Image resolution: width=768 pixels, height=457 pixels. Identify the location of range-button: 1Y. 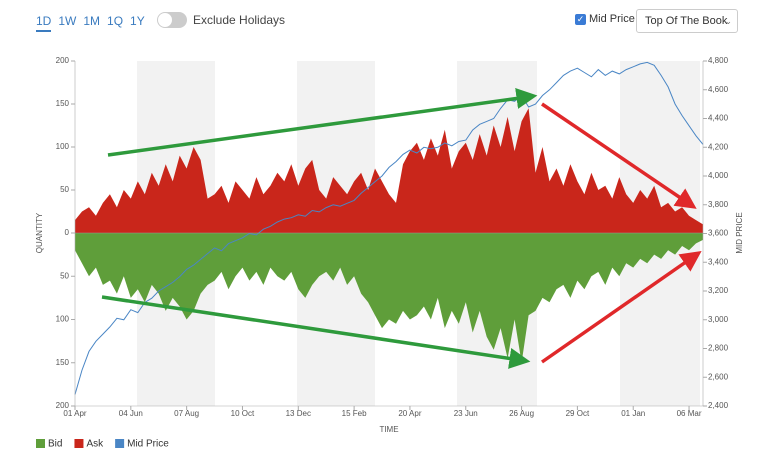
(137, 21).